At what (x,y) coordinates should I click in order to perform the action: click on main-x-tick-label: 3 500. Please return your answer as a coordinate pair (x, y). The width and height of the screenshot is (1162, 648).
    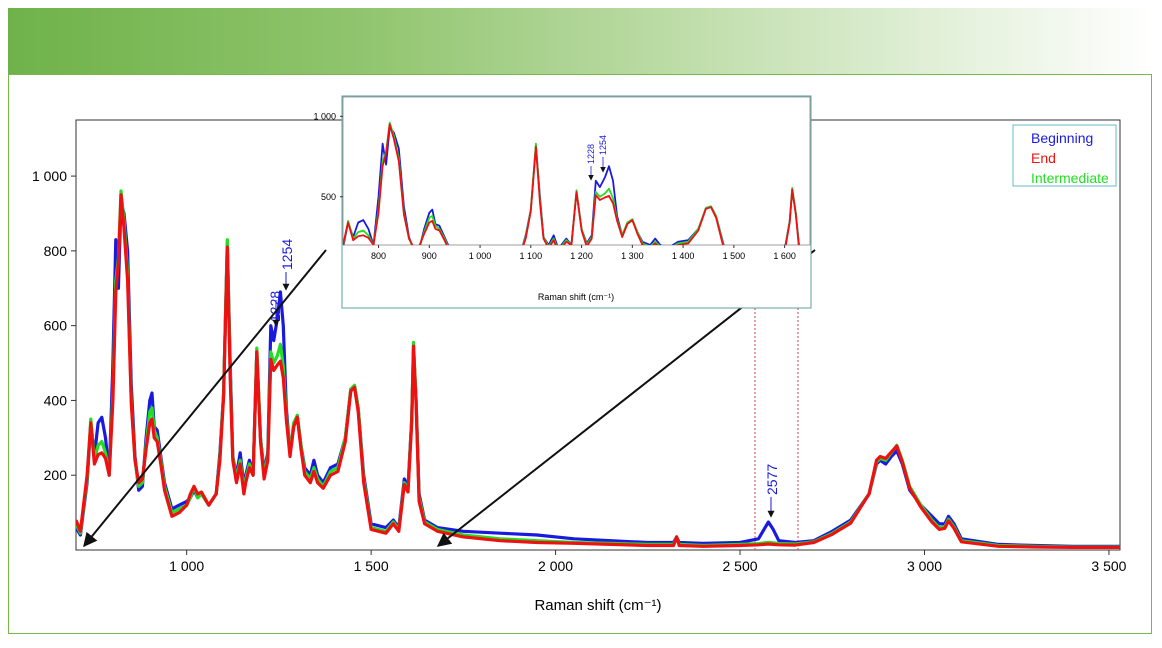
    Looking at the image, I should click on (1108, 566).